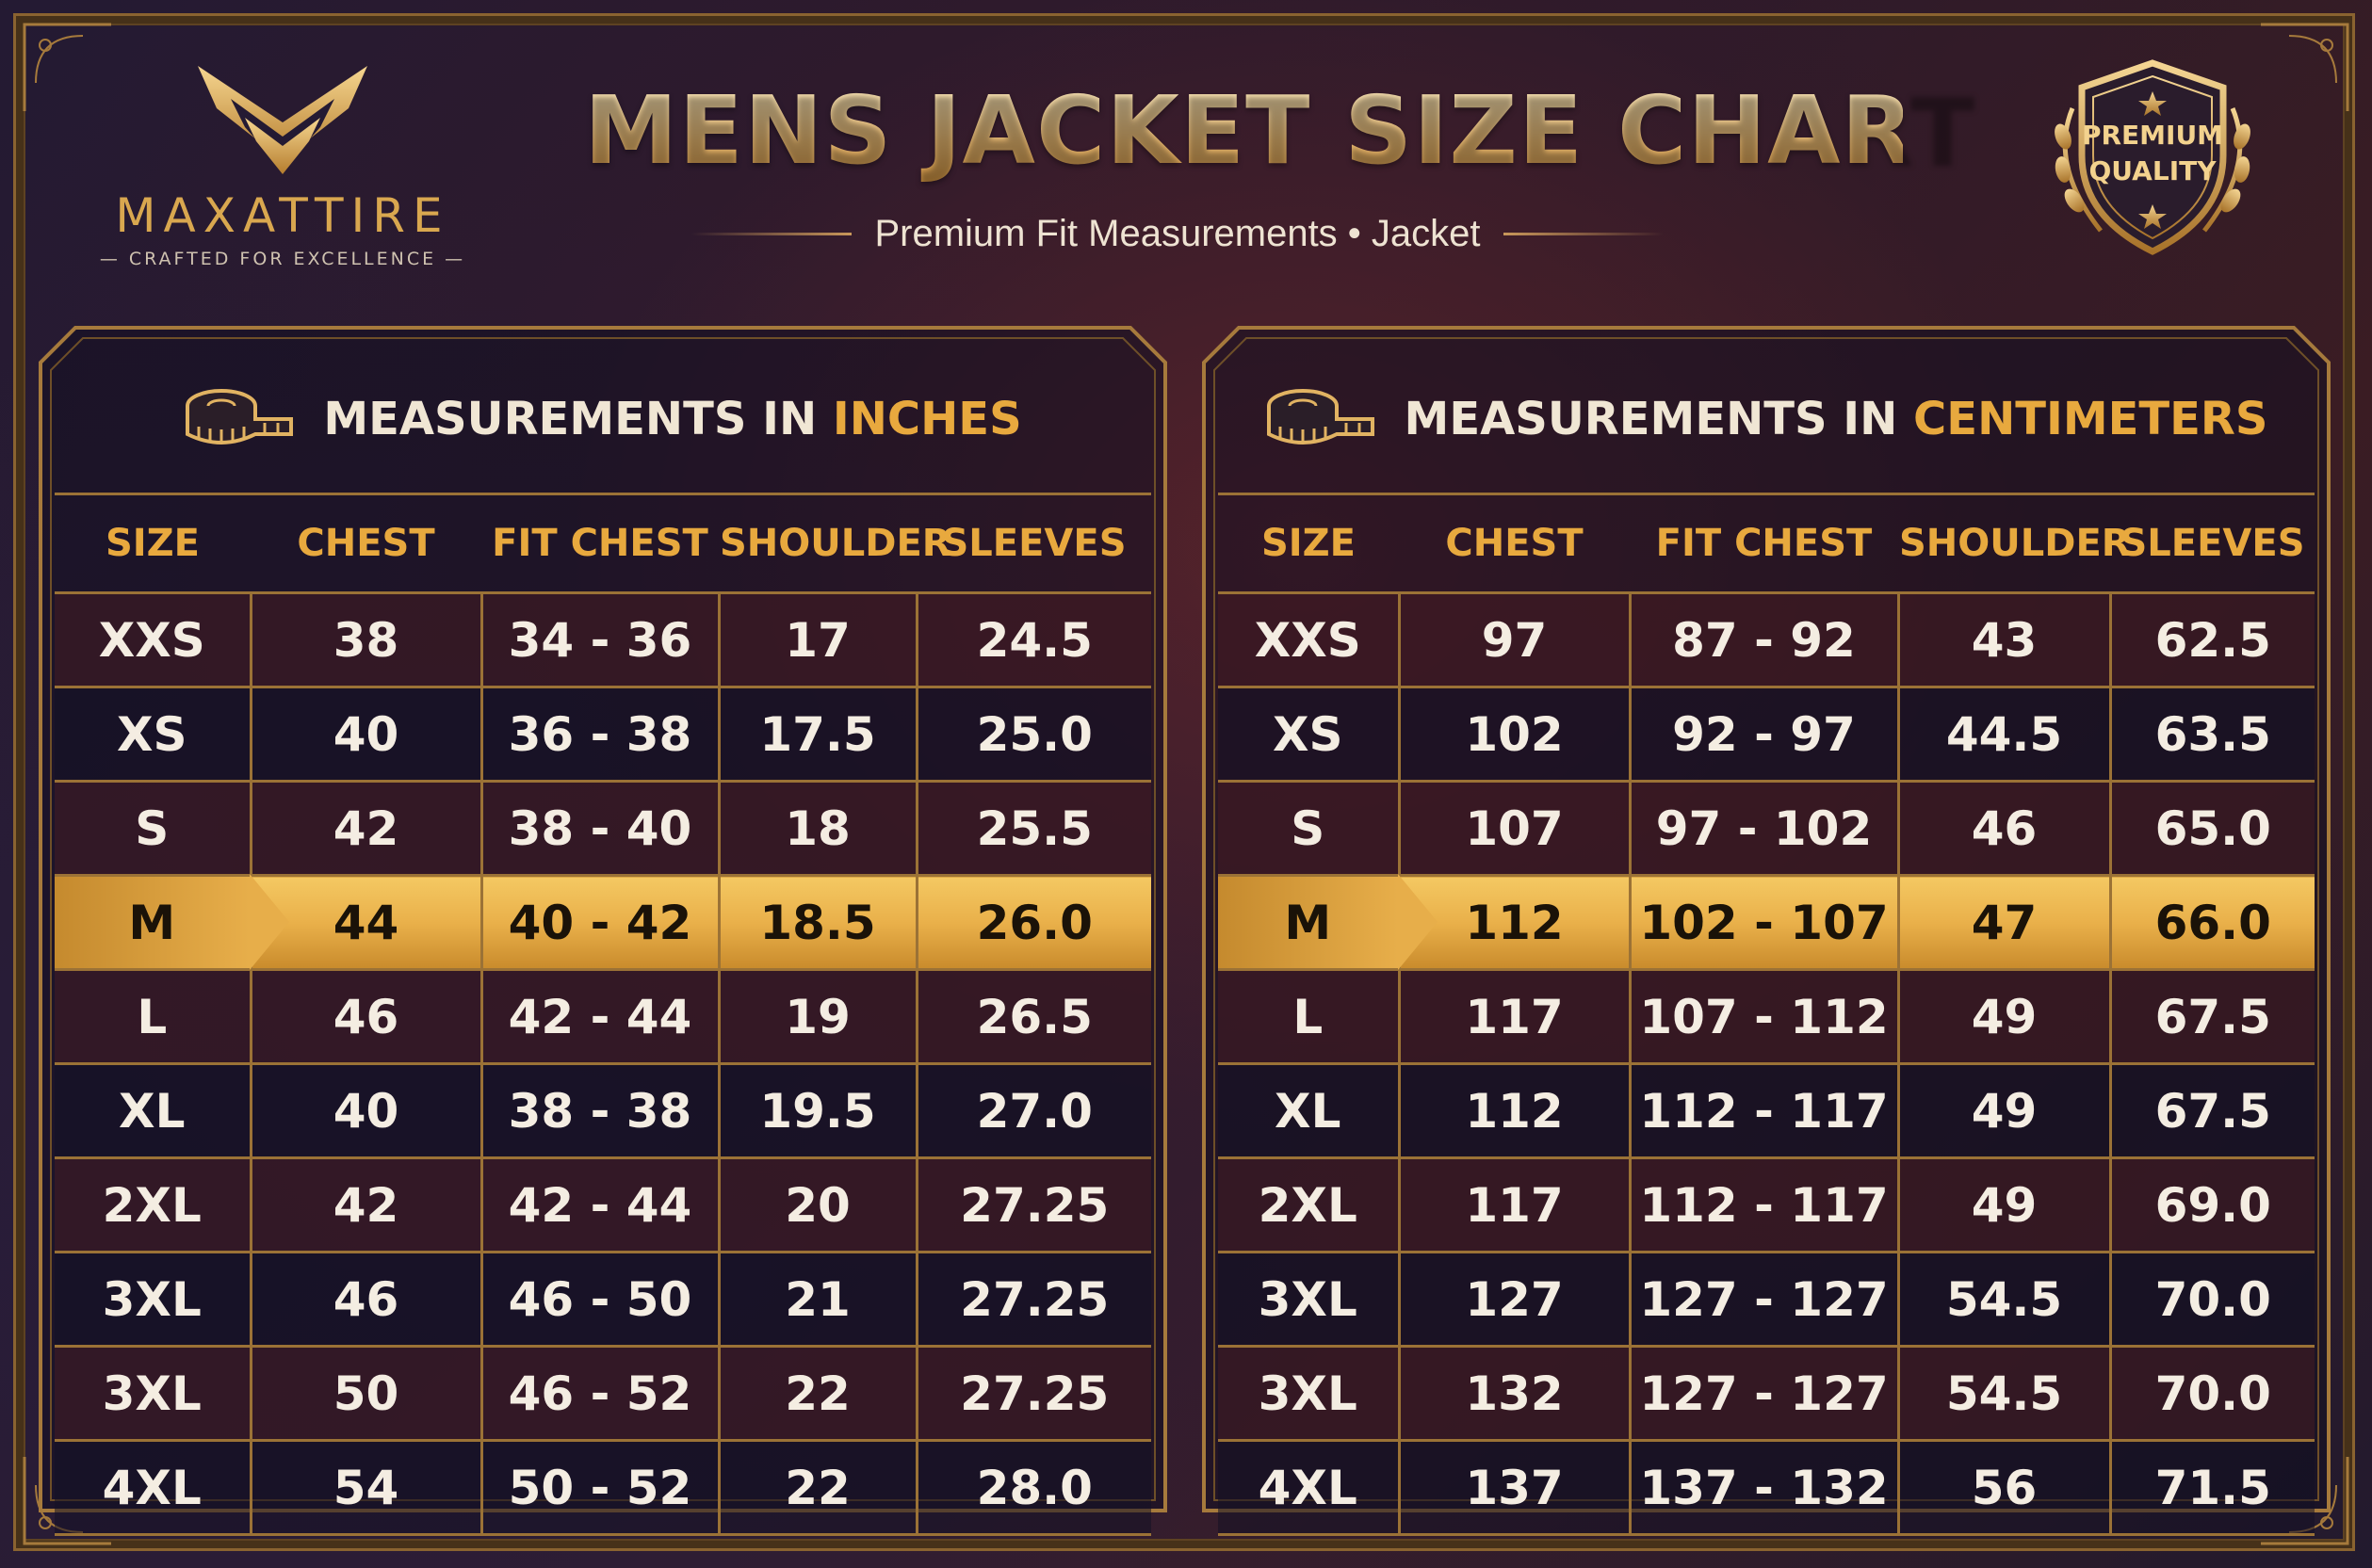 Image resolution: width=2372 pixels, height=1568 pixels. I want to click on chest-cell: 46, so click(366, 1299).